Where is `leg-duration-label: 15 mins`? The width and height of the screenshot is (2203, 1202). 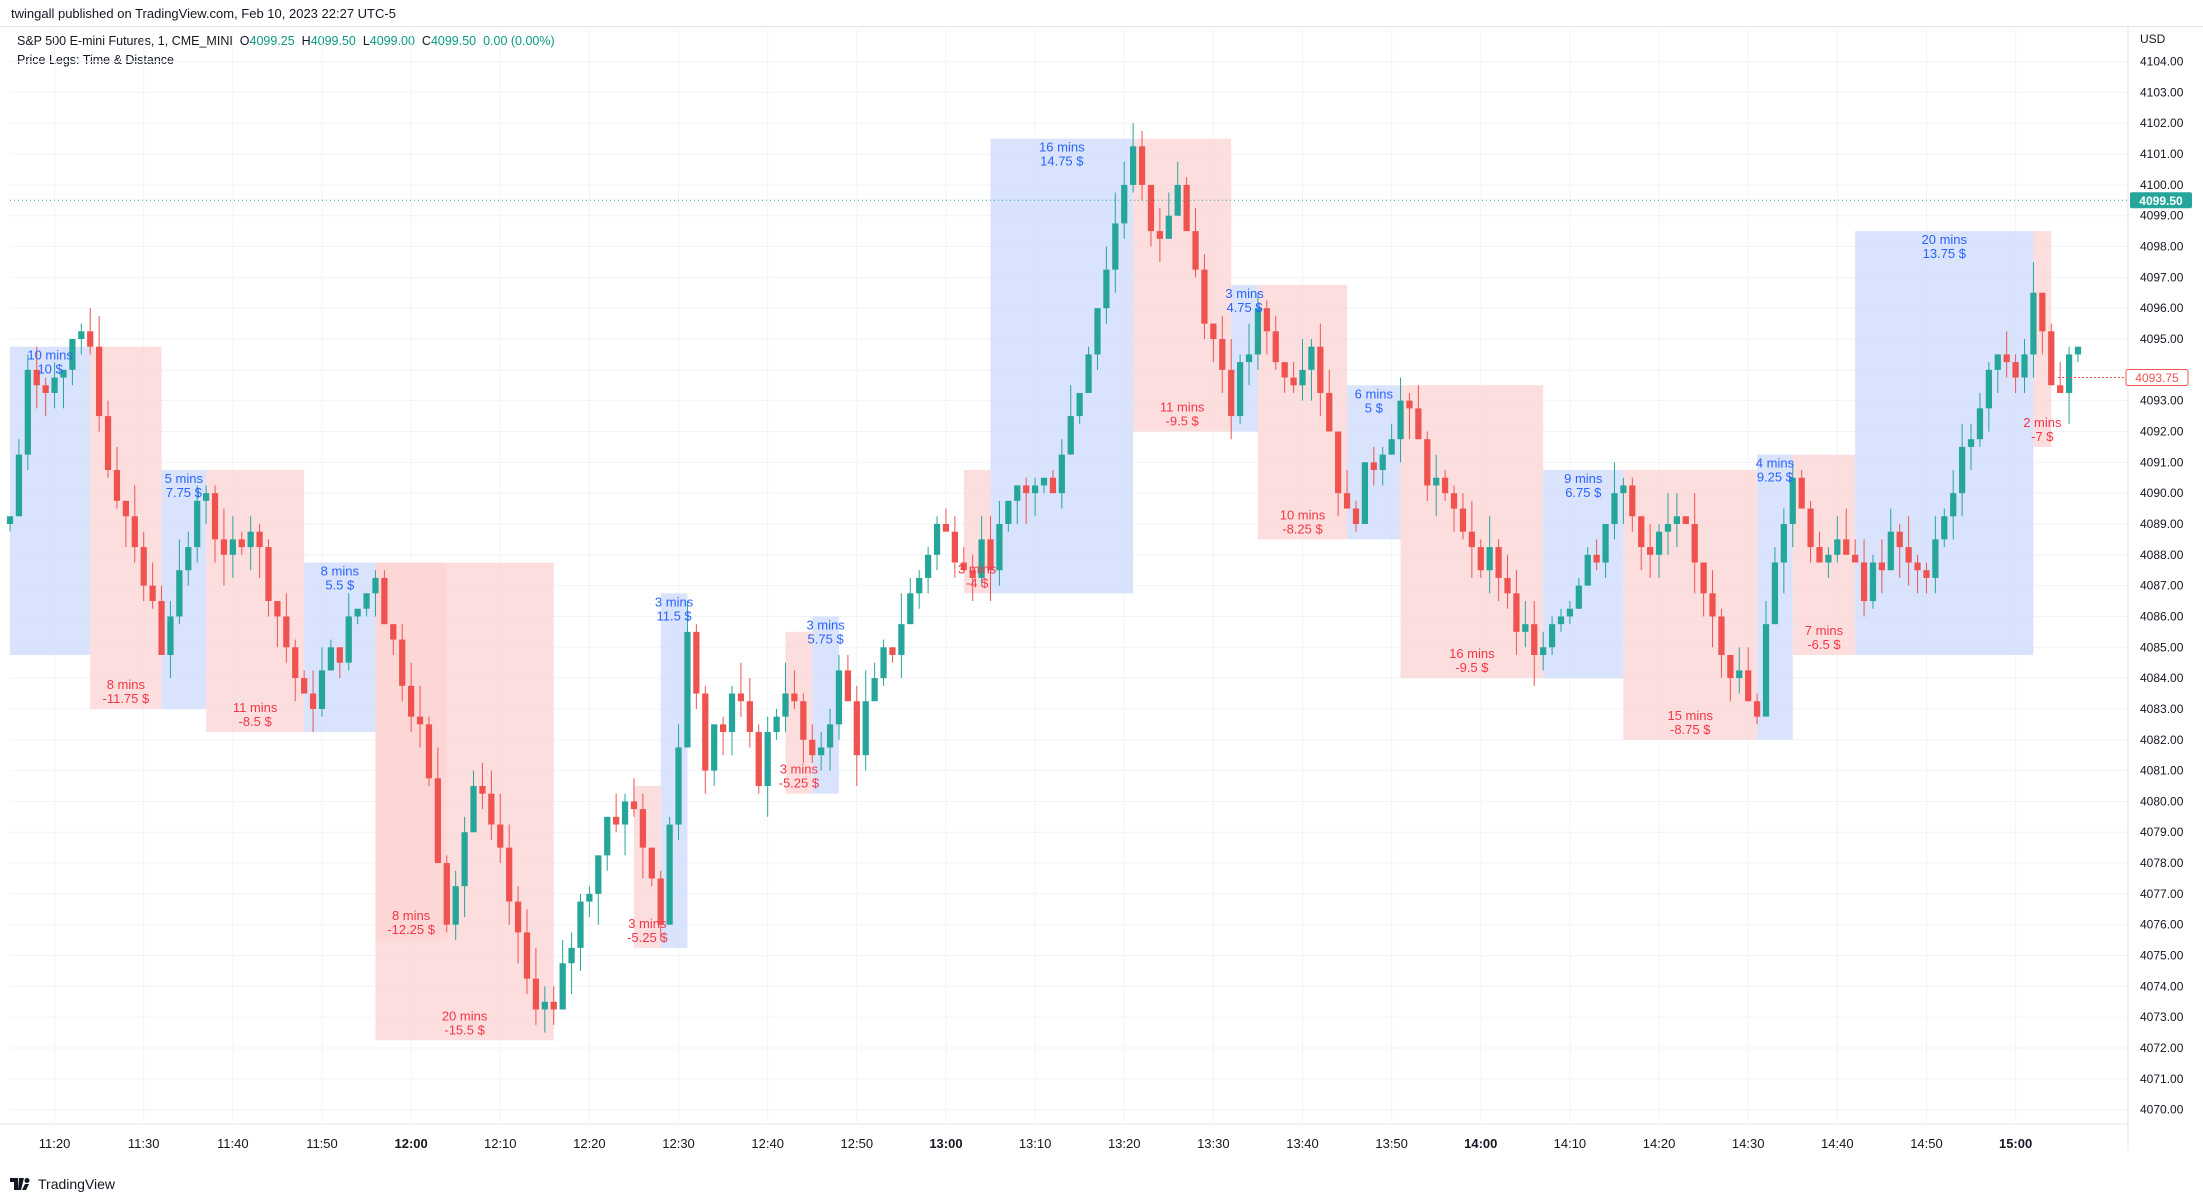 leg-duration-label: 15 mins is located at coordinates (1690, 715).